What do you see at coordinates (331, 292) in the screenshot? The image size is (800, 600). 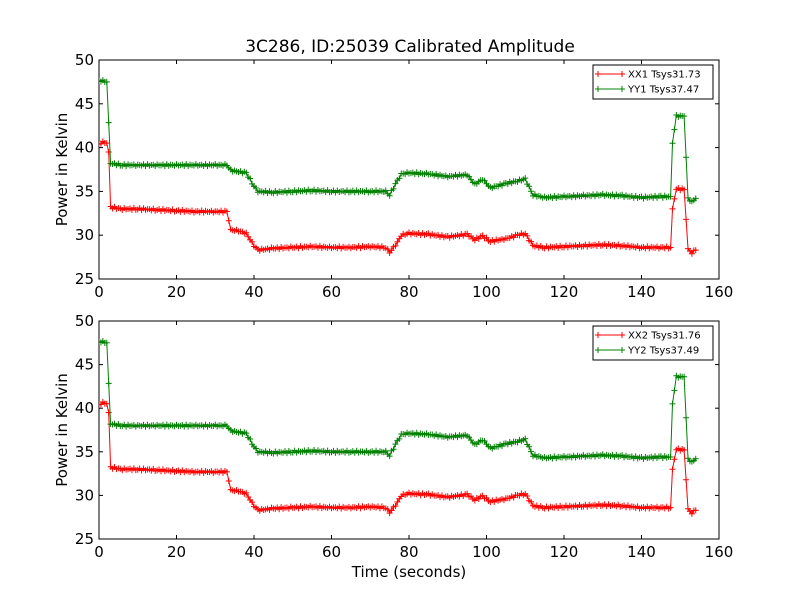 I see `x-tick-label: 60` at bounding box center [331, 292].